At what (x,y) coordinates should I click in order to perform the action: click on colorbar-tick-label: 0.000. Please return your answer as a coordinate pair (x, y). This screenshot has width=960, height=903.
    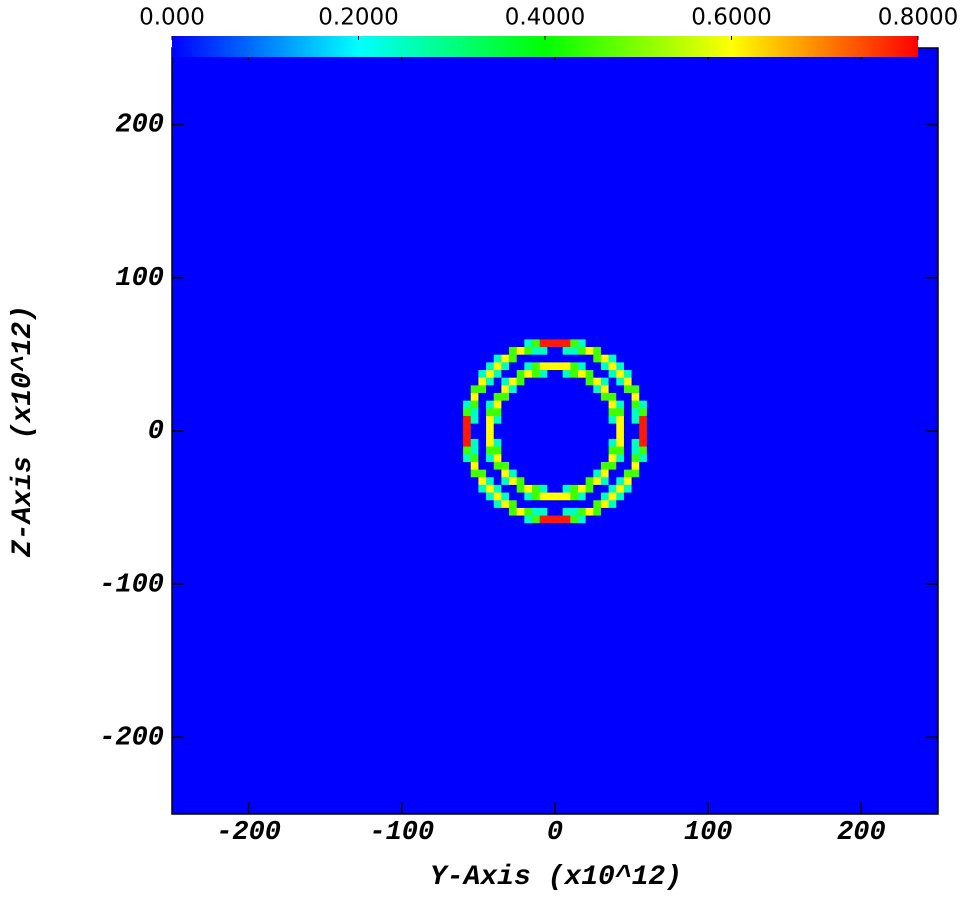
    Looking at the image, I should click on (172, 18).